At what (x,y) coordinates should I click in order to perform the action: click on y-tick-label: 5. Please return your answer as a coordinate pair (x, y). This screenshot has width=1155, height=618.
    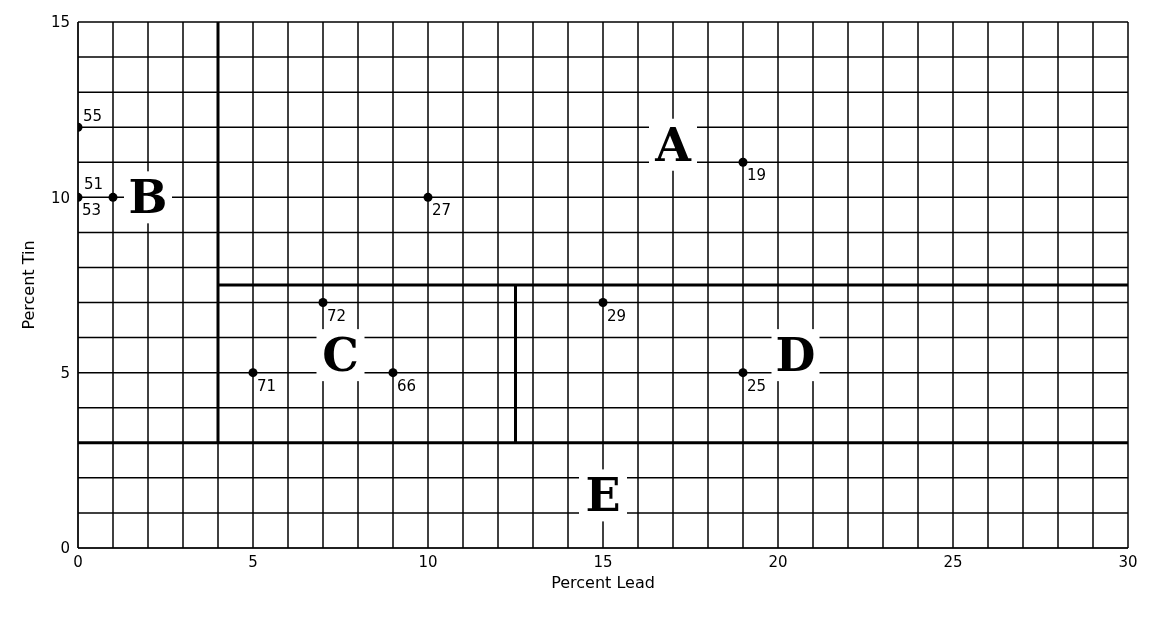
    Looking at the image, I should click on (65, 372).